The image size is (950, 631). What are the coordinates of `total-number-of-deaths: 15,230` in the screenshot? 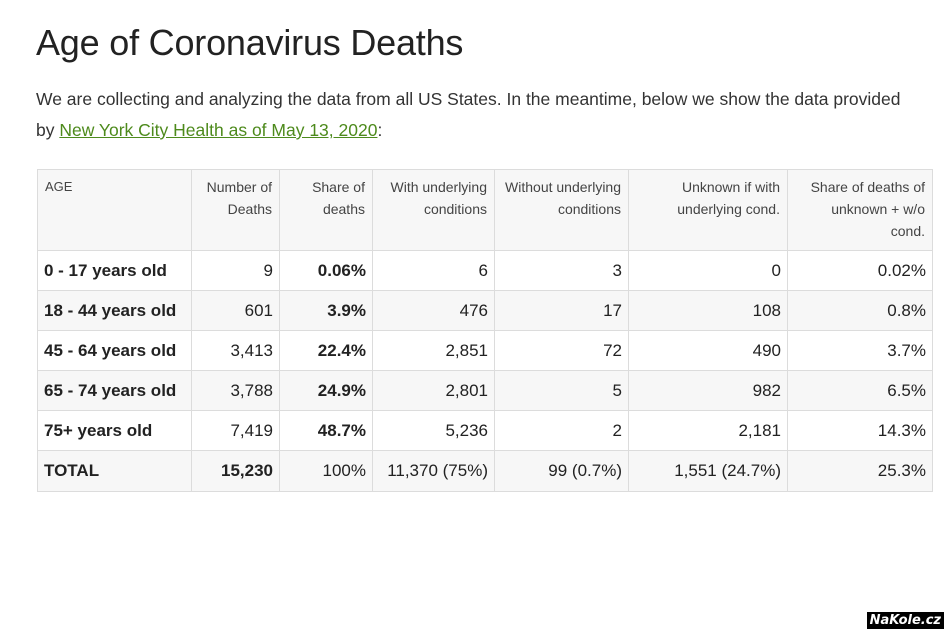 It's located at (235, 471).